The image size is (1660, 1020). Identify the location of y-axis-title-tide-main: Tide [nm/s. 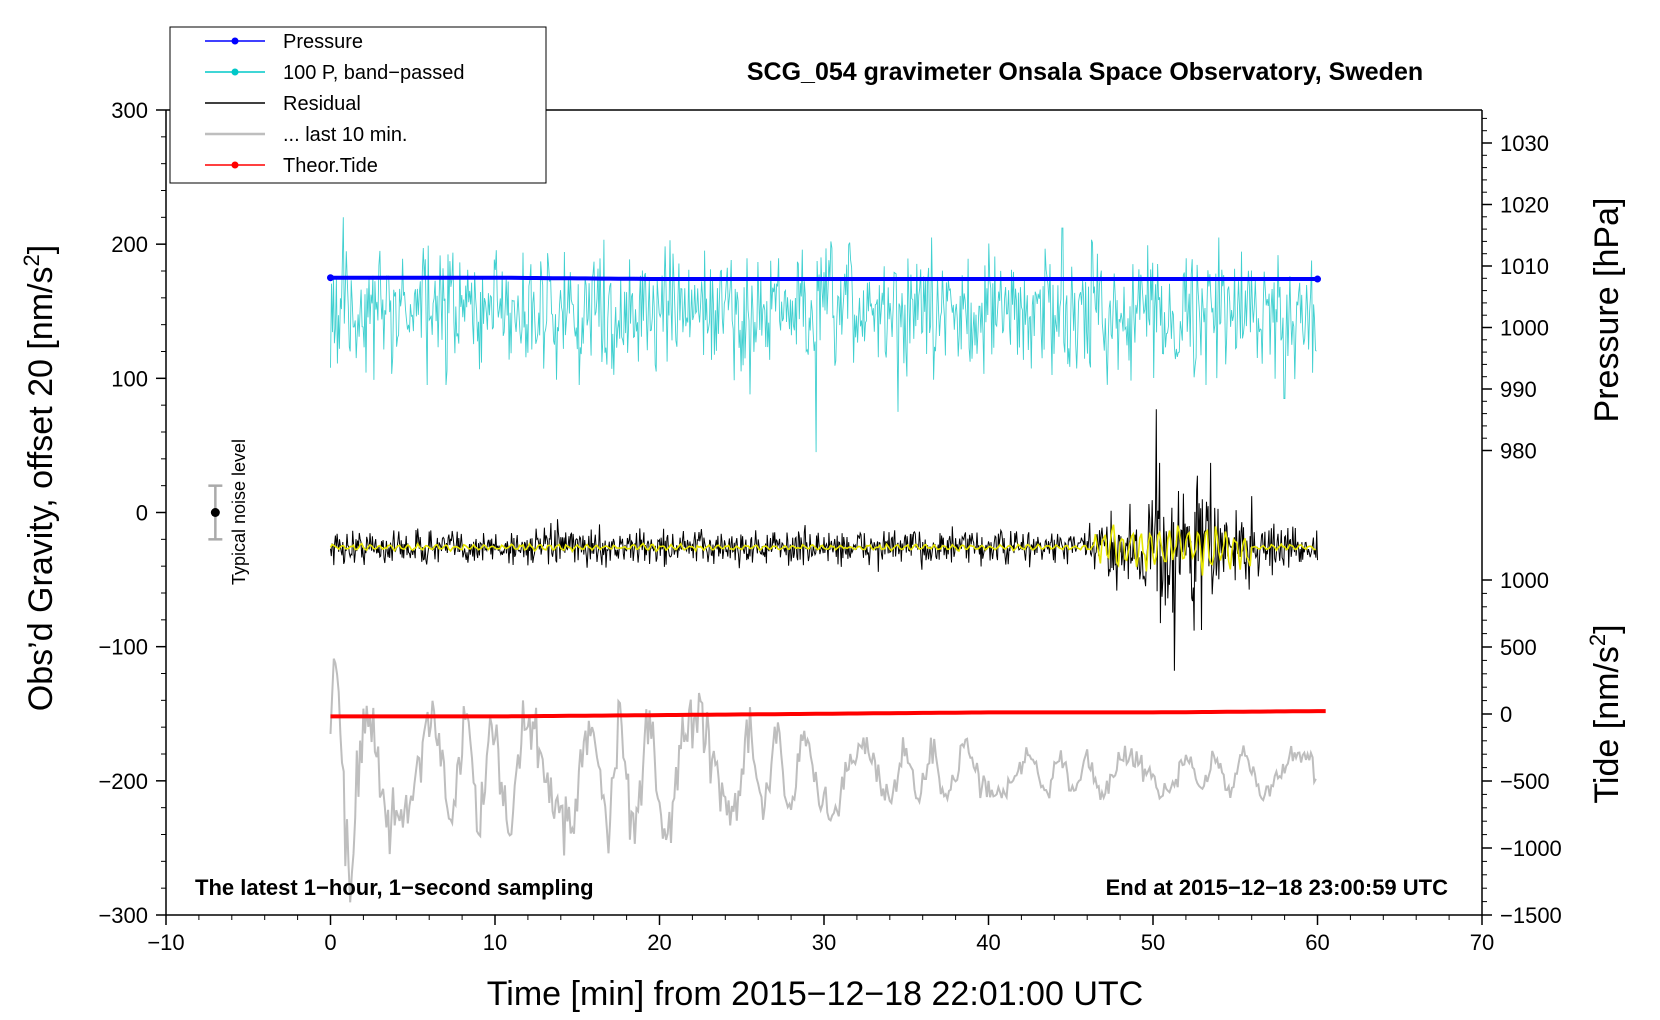
(1607, 724).